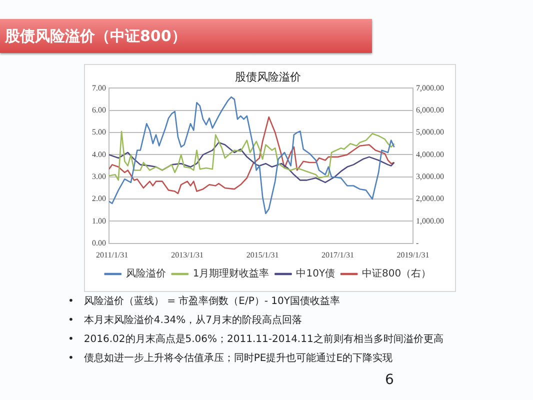  What do you see at coordinates (430, 176) in the screenshot?
I see `y2-tick-label: 3,000.00` at bounding box center [430, 176].